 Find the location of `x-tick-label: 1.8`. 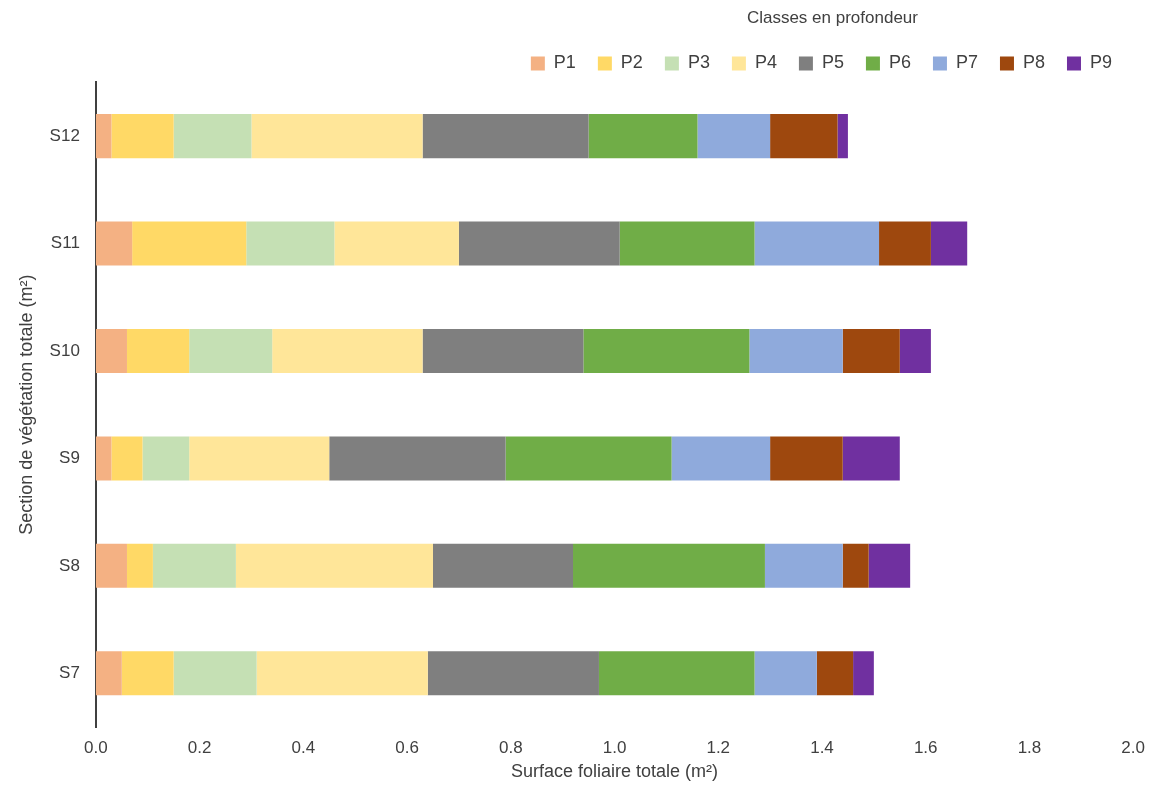

x-tick-label: 1.8 is located at coordinates (1029, 747).